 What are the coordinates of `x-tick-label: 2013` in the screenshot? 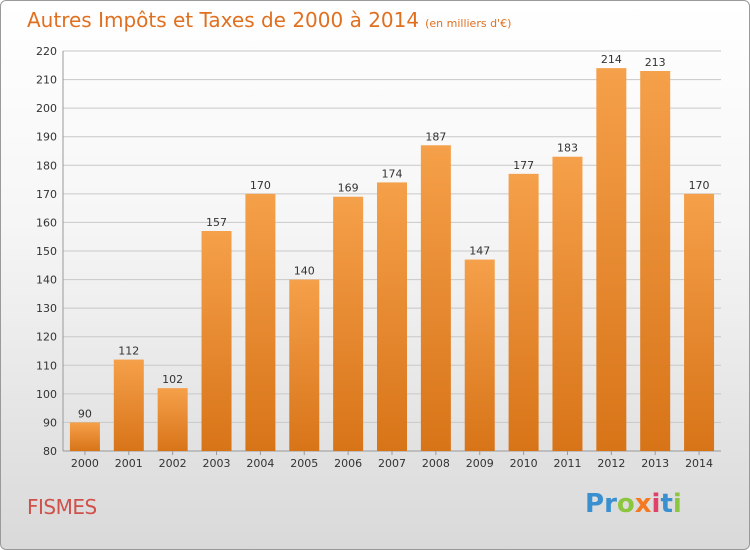 It's located at (655, 463).